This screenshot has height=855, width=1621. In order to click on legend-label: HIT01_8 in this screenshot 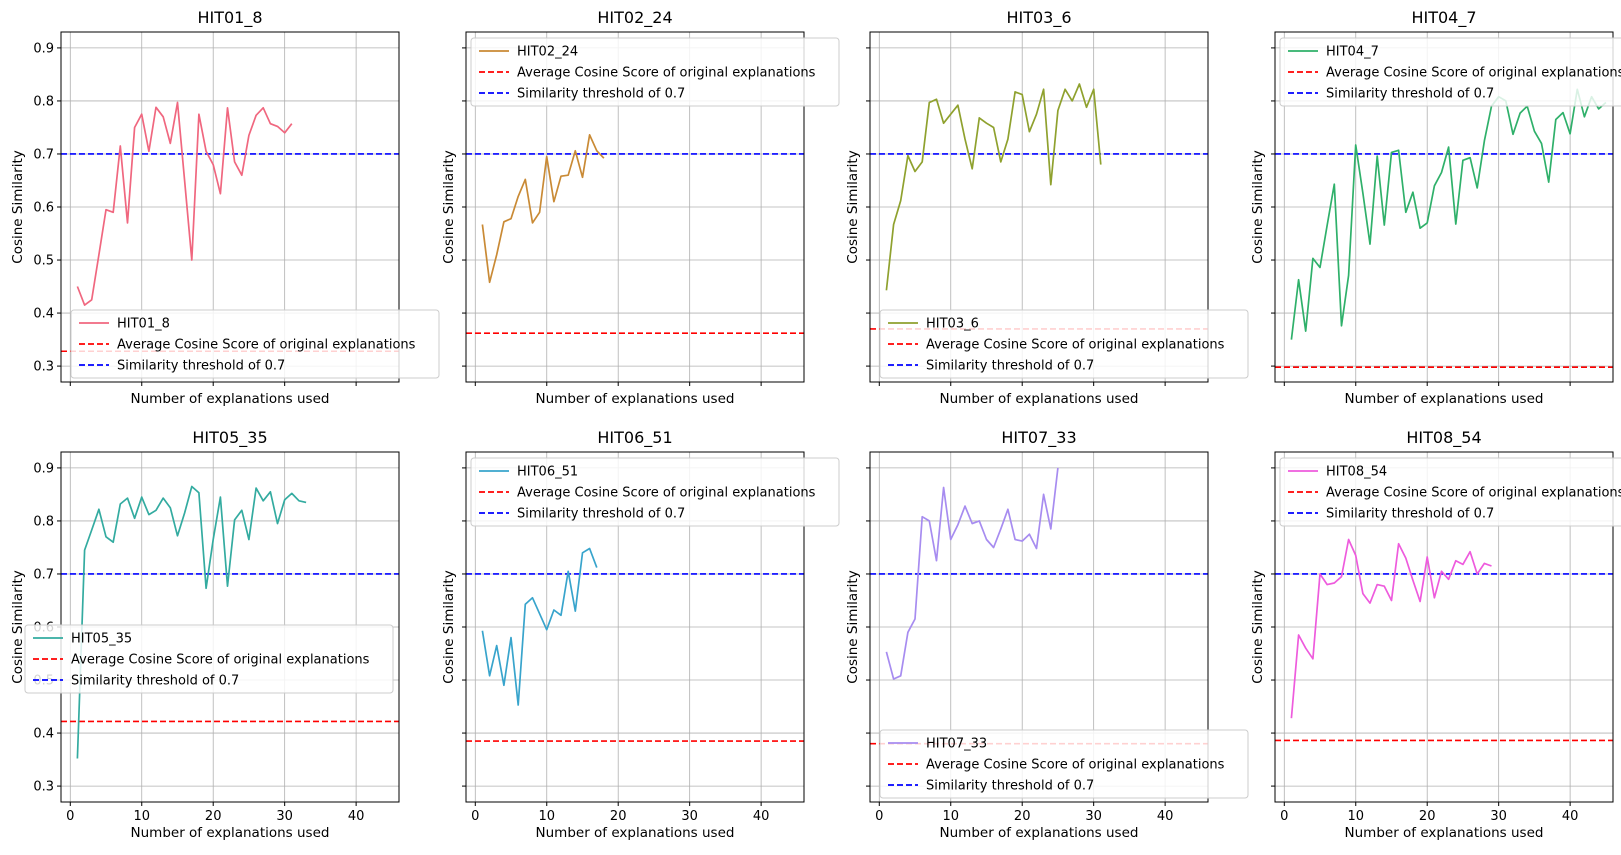, I will do `click(143, 324)`.